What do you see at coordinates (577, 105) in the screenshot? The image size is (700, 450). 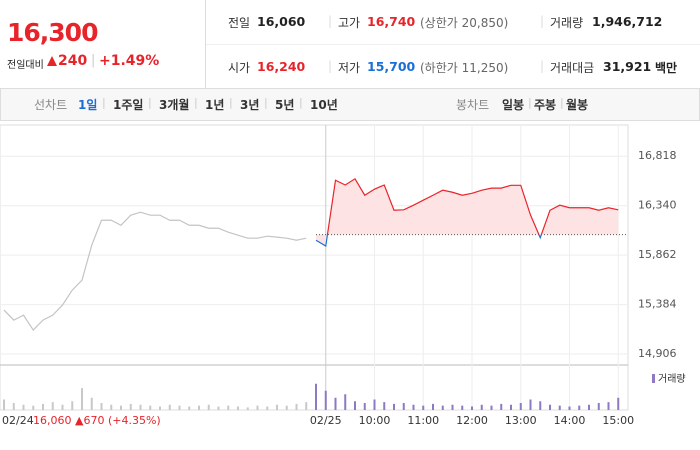 I see `tab: 월봉` at bounding box center [577, 105].